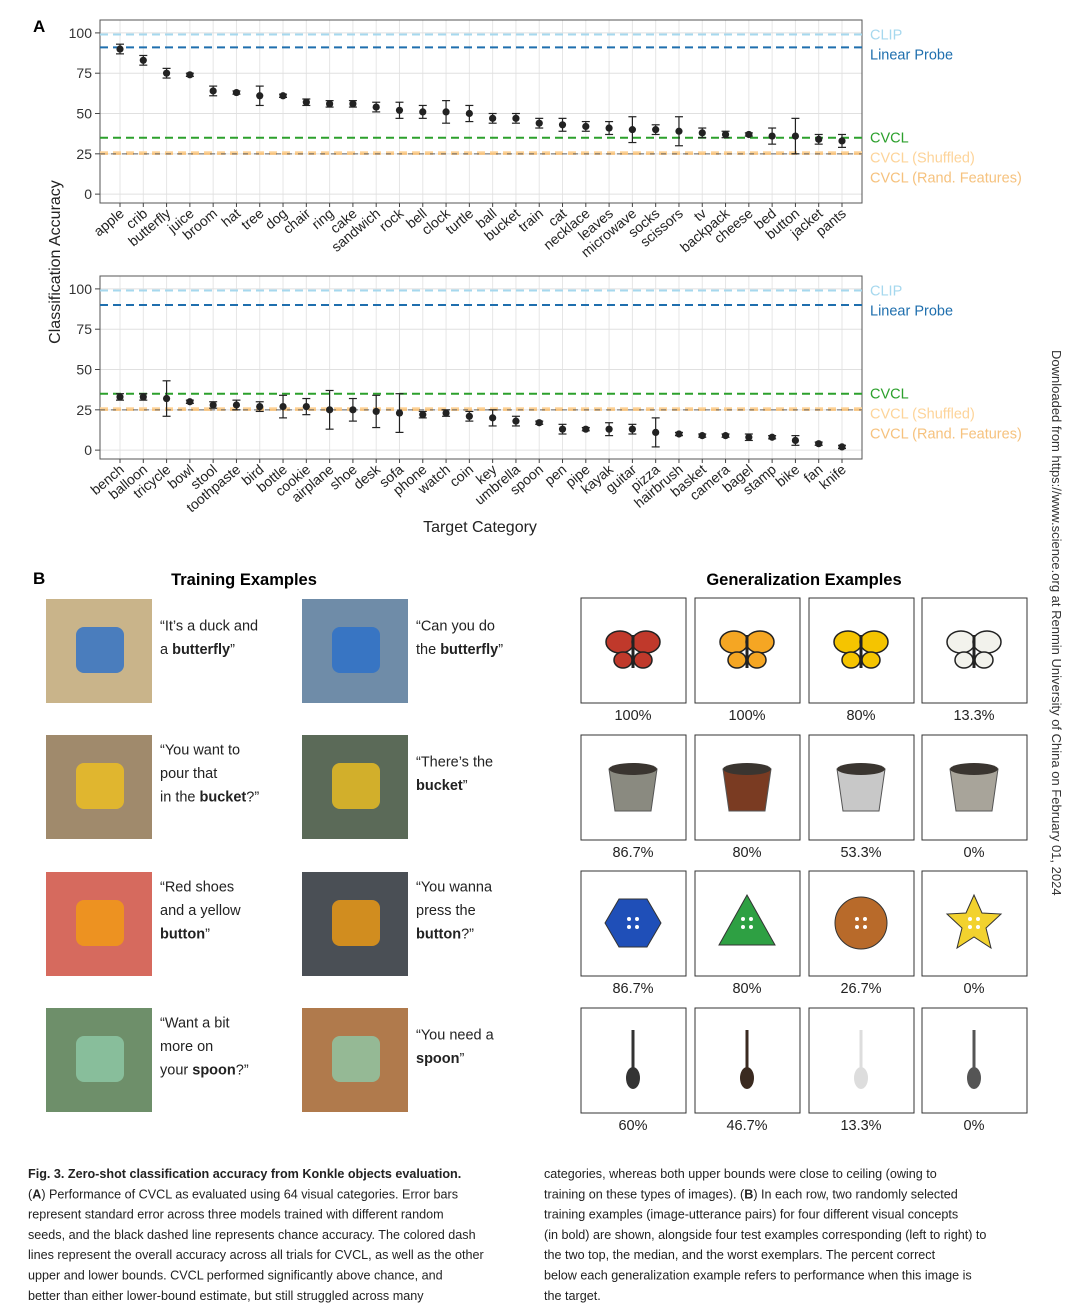  I want to click on quote-line: “You need a, so click(455, 1035).